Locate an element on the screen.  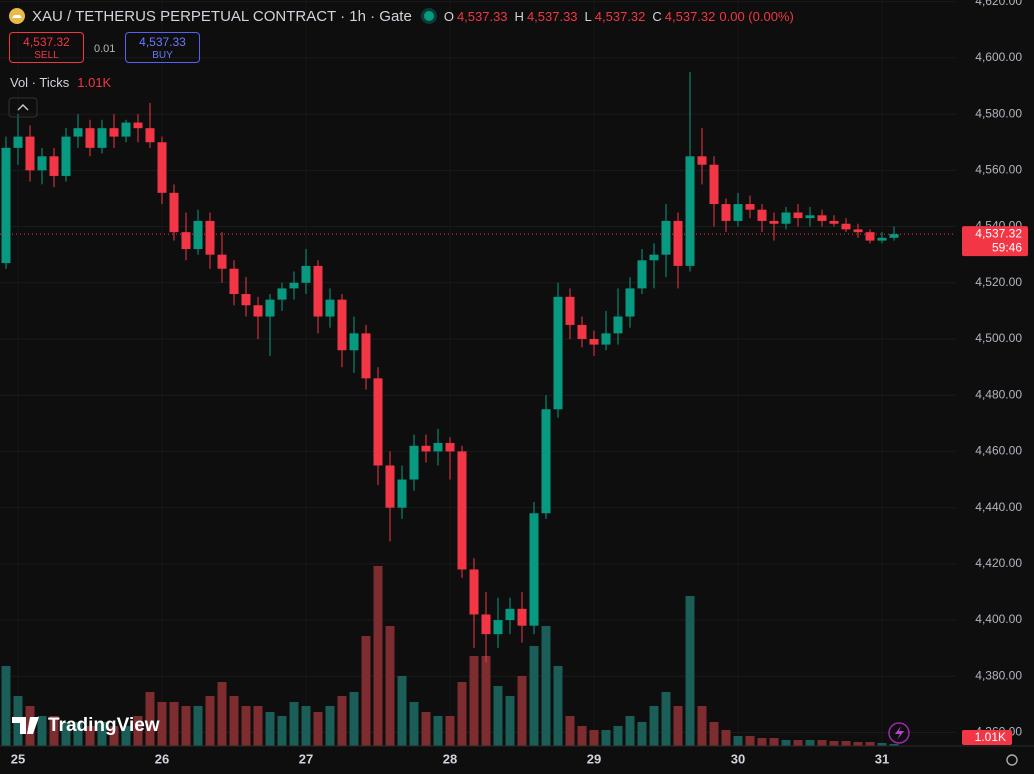
y-tick-label: 4,500.00 is located at coordinates (998, 338).